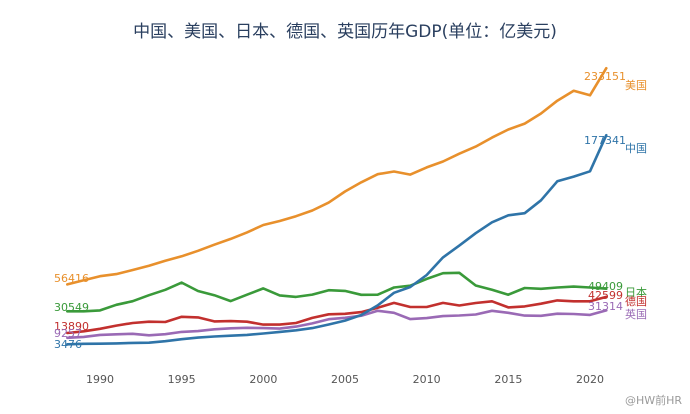 This screenshot has width=690, height=414. I want to click on end-label-0: 233151, so click(605, 76).